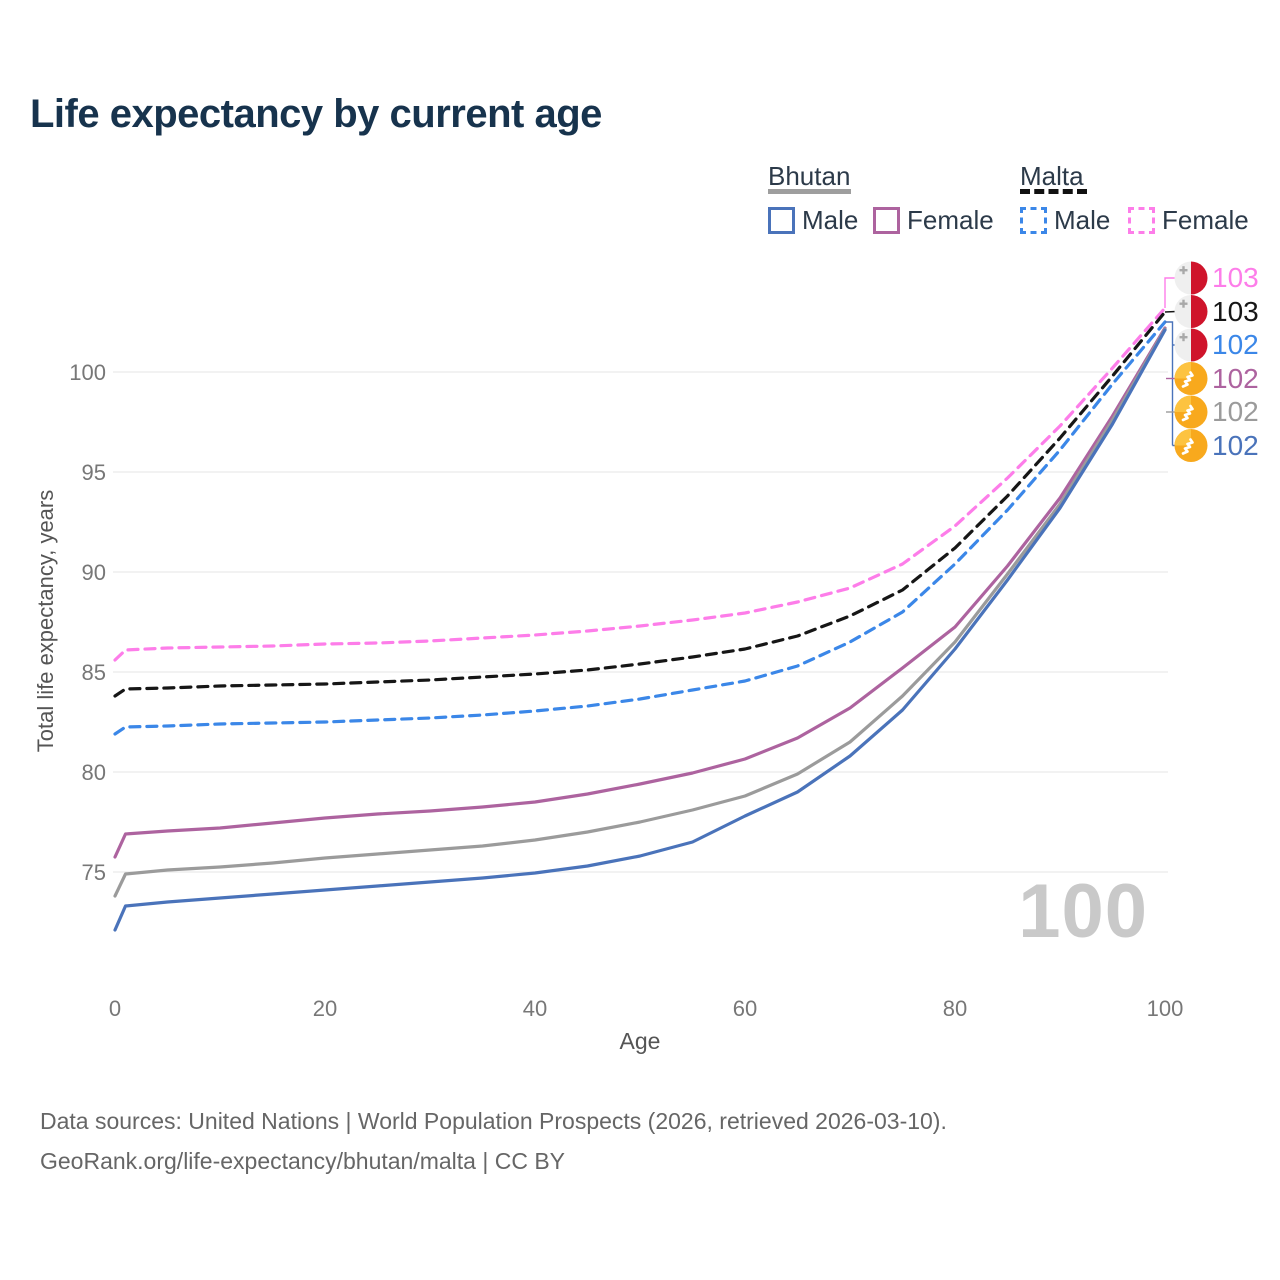  Describe the element at coordinates (93, 672) in the screenshot. I see `y-tick-85: 85` at that location.